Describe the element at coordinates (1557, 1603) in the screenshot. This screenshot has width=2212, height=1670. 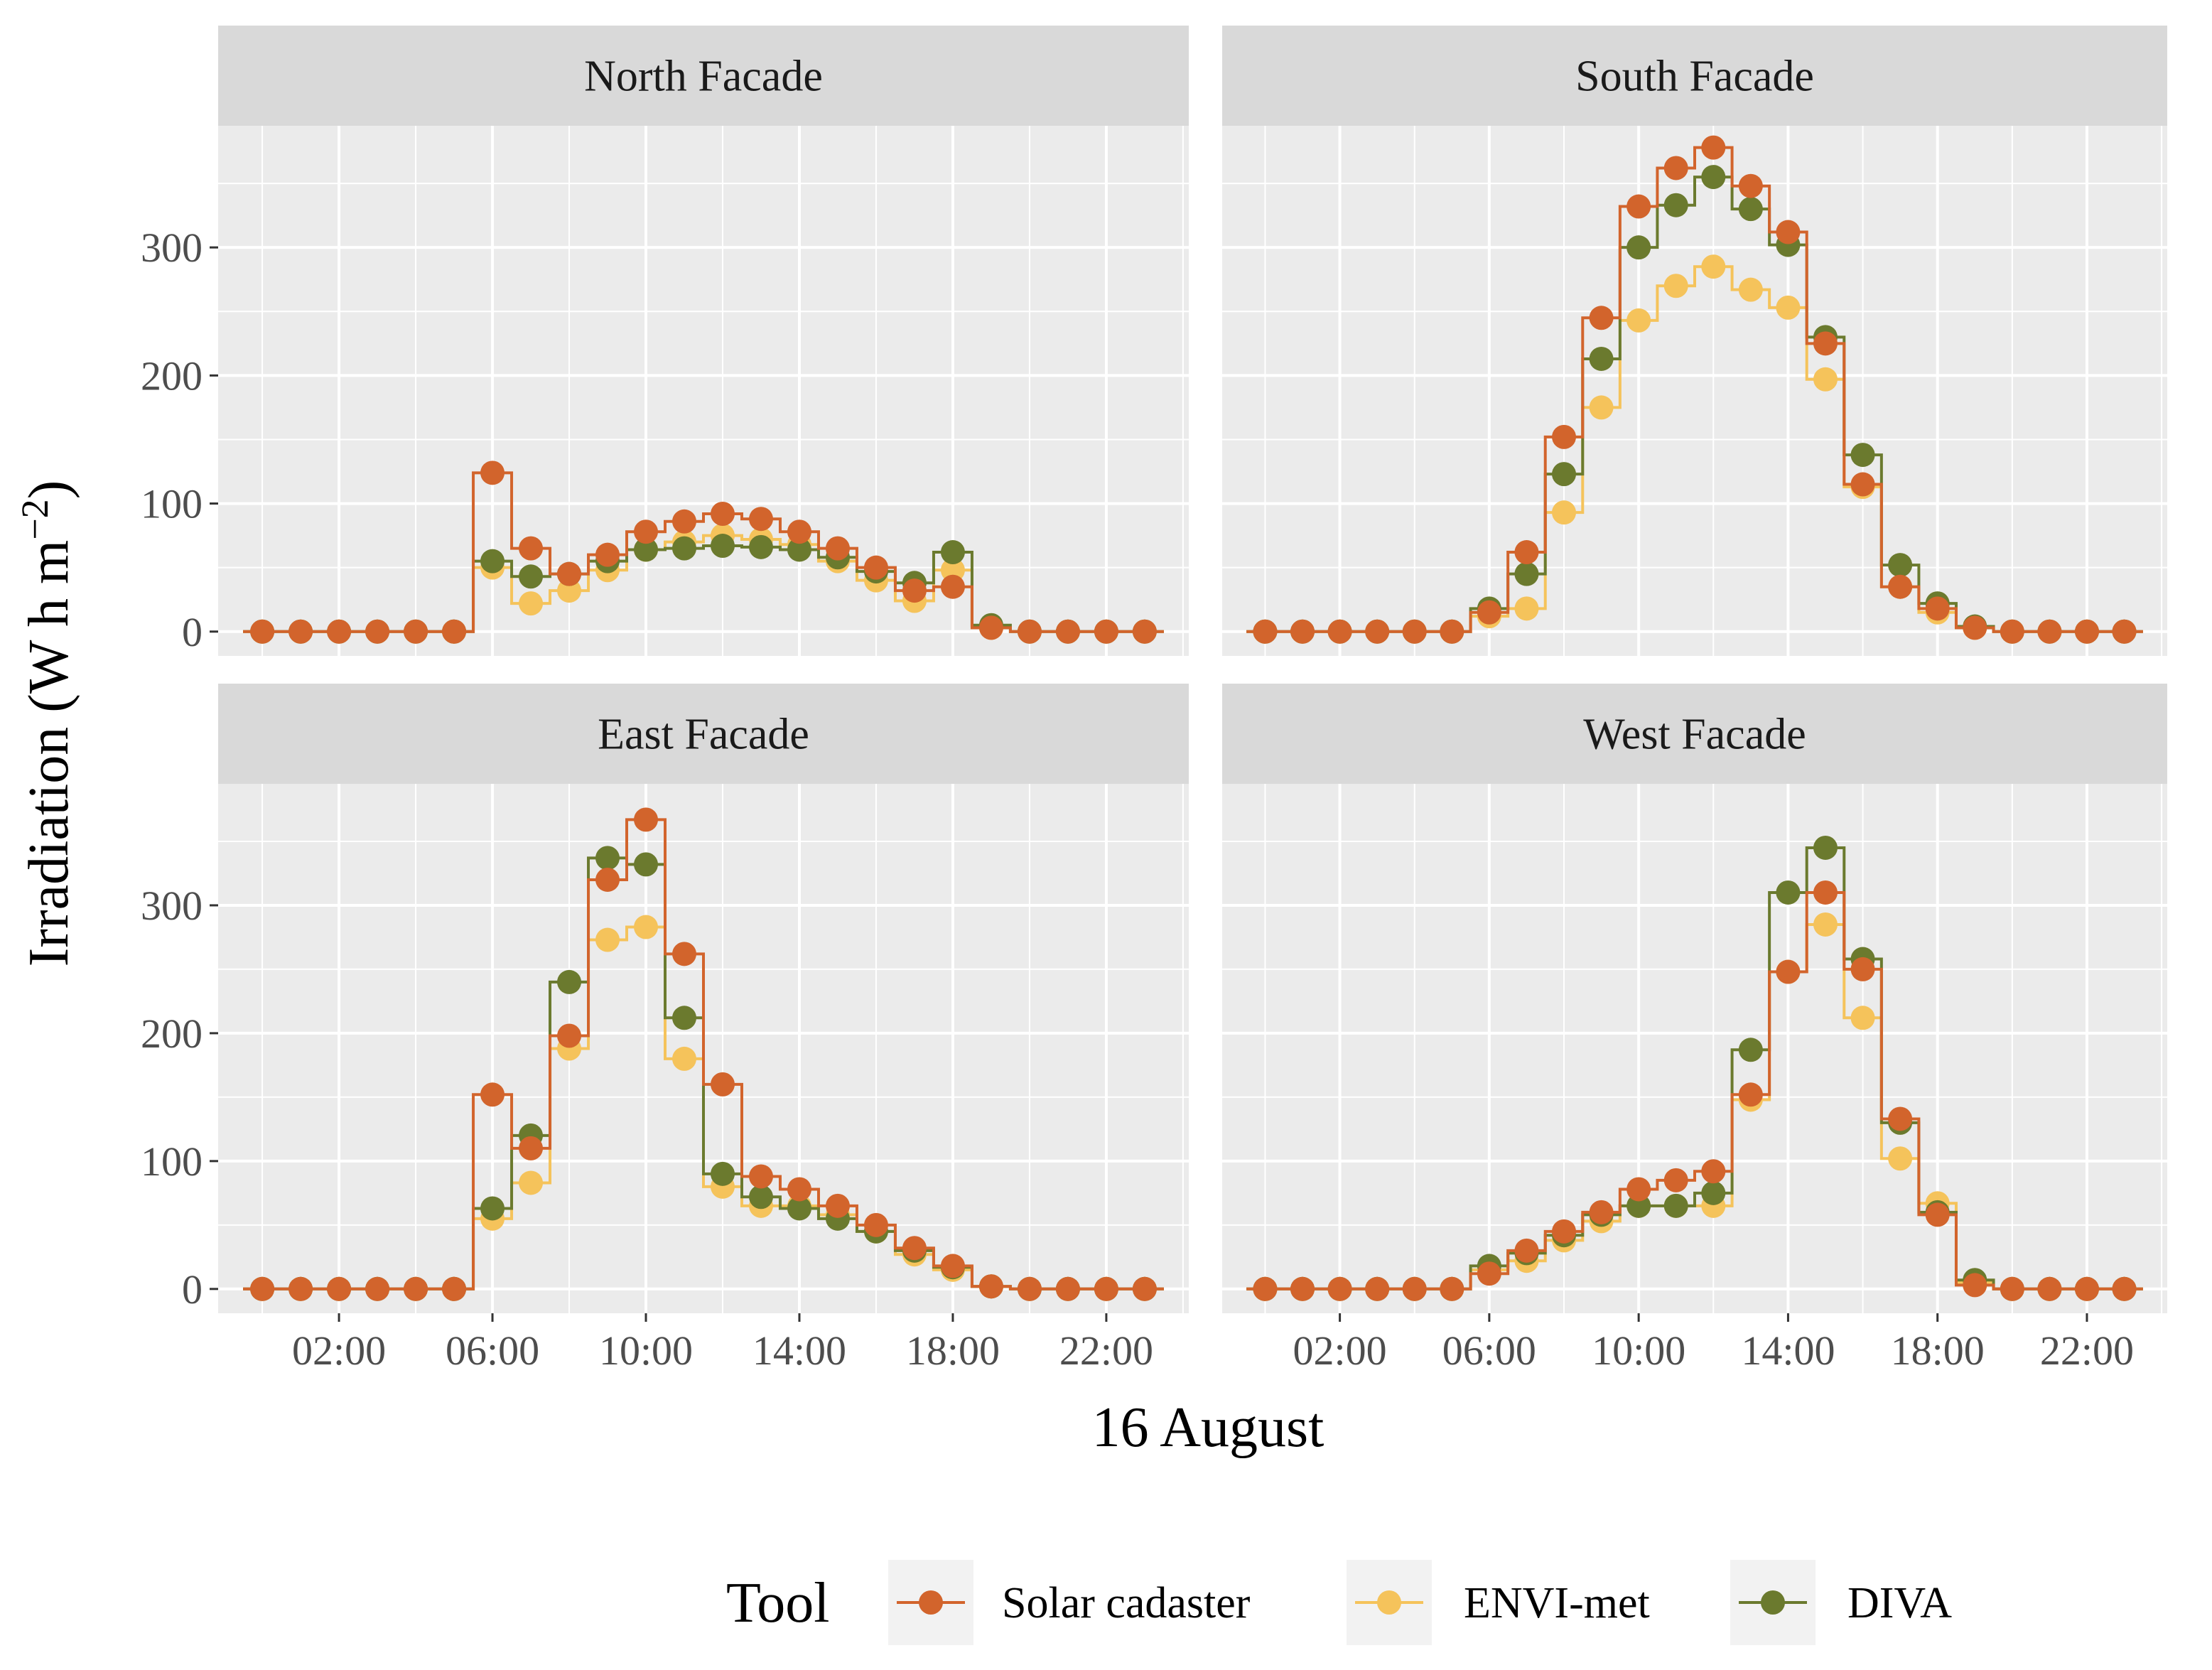
I see `legend-label-envi-met: ENVI-met` at that location.